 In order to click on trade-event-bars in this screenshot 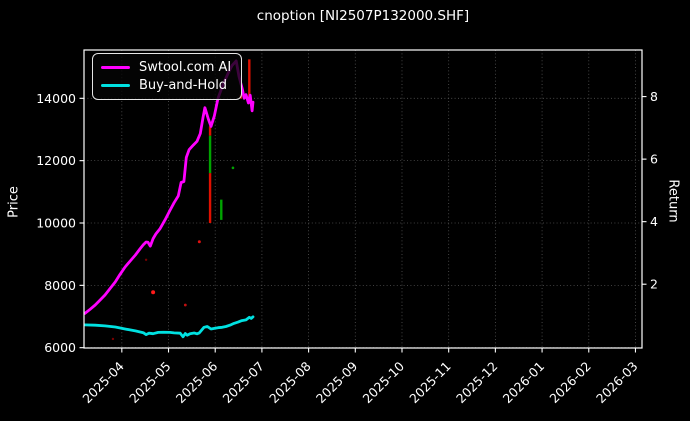, I will do `click(229, 141)`.